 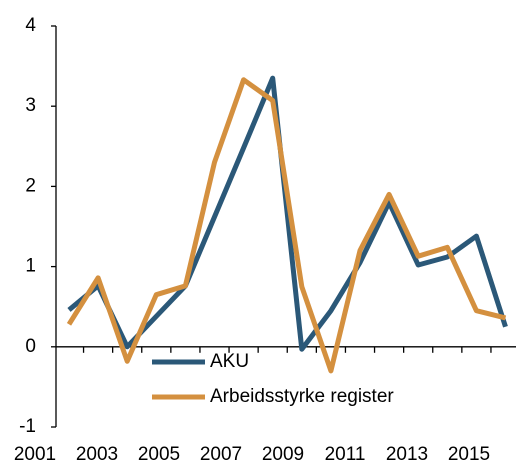 I want to click on y-tick-label: 1, so click(x=30, y=266).